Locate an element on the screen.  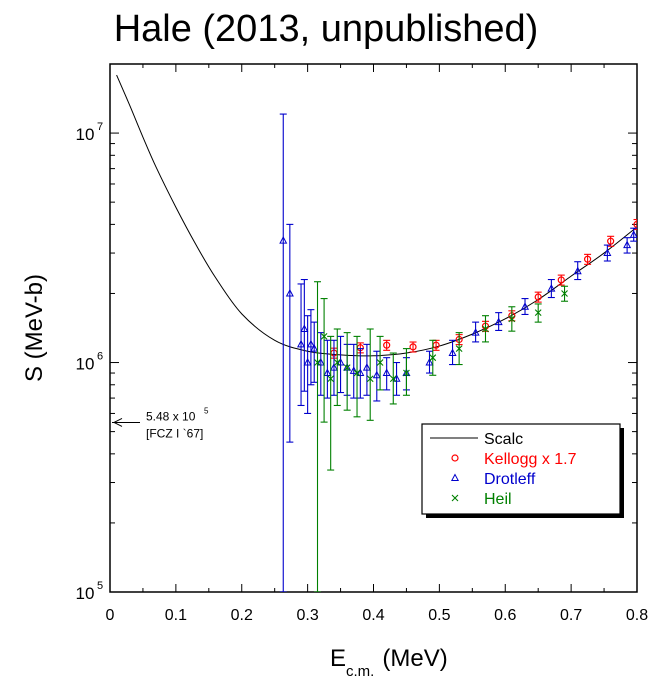
y-tick-exponent: 5 is located at coordinates (100, 586).